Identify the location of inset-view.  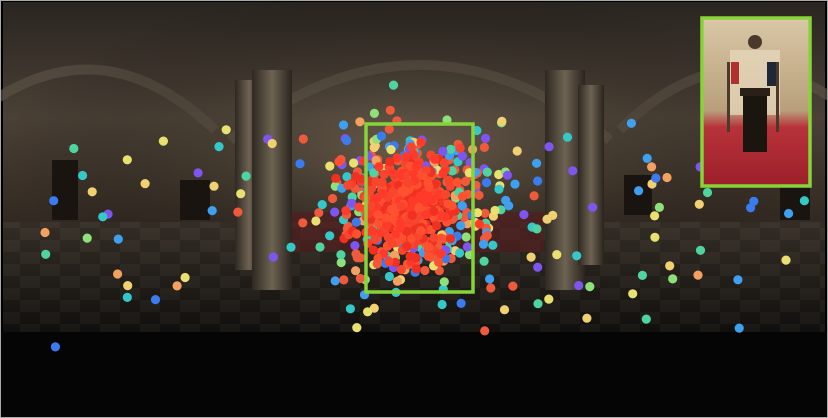
(756, 102).